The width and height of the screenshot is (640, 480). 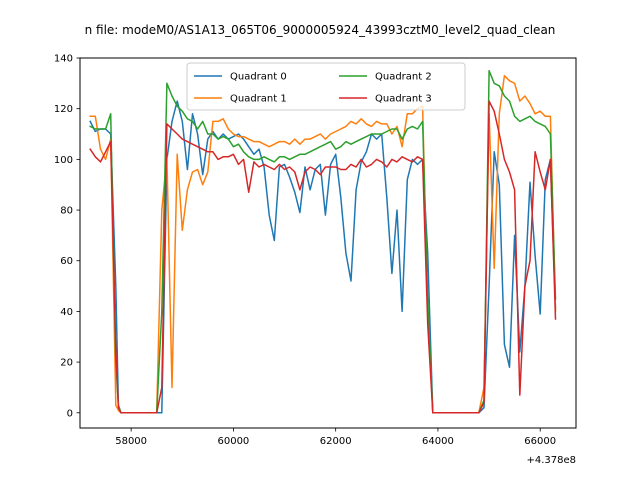 What do you see at coordinates (313, 88) in the screenshot?
I see `legend-entries: Quadrant 0 Quadrant 1 Quadrant 2 Quadrant 3` at bounding box center [313, 88].